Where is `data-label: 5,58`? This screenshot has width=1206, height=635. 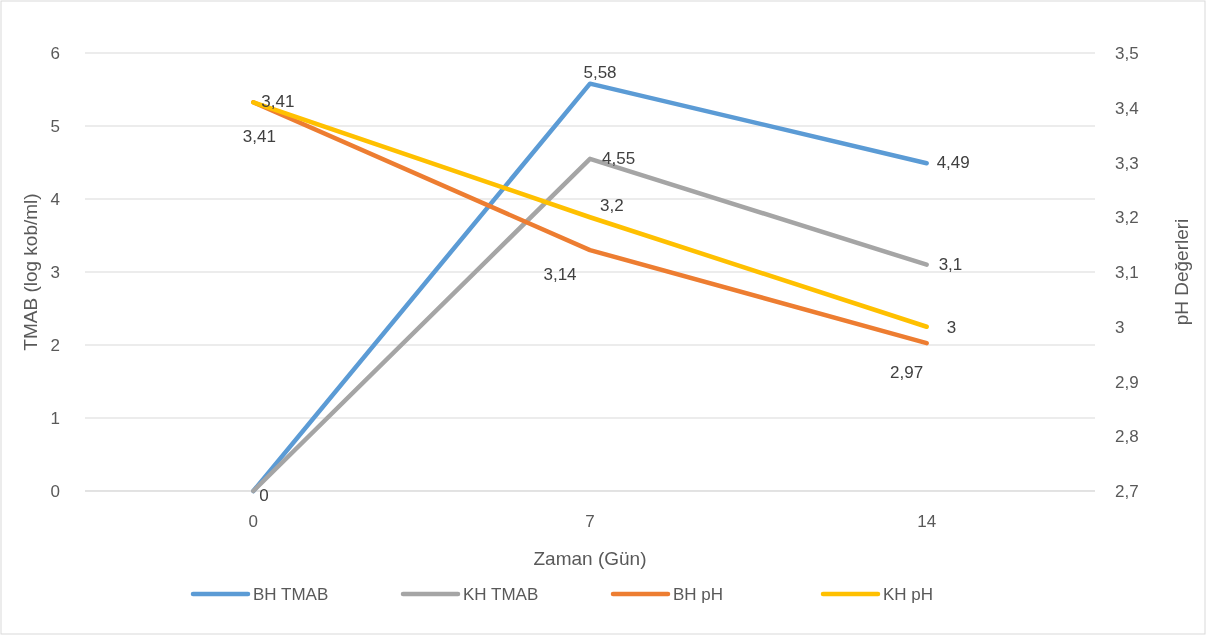 data-label: 5,58 is located at coordinates (600, 72).